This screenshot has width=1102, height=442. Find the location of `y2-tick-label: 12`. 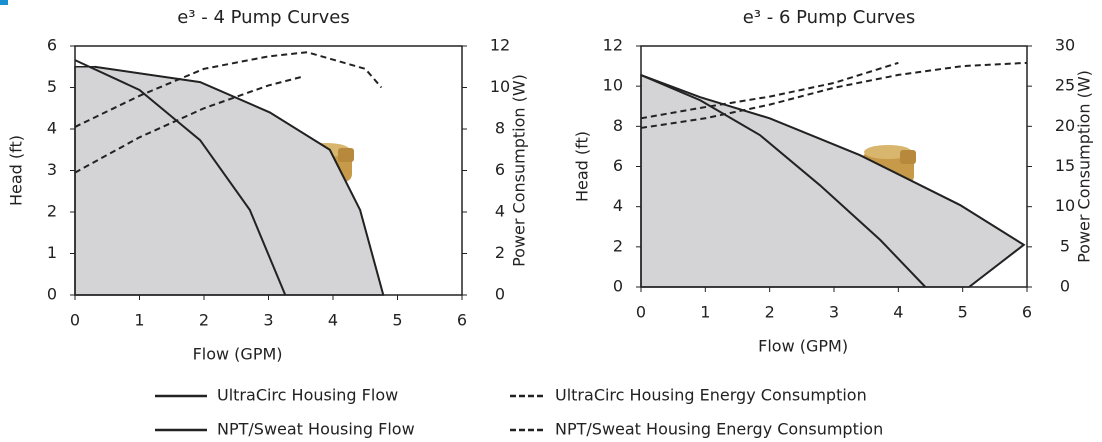

y2-tick-label: 12 is located at coordinates (500, 45).